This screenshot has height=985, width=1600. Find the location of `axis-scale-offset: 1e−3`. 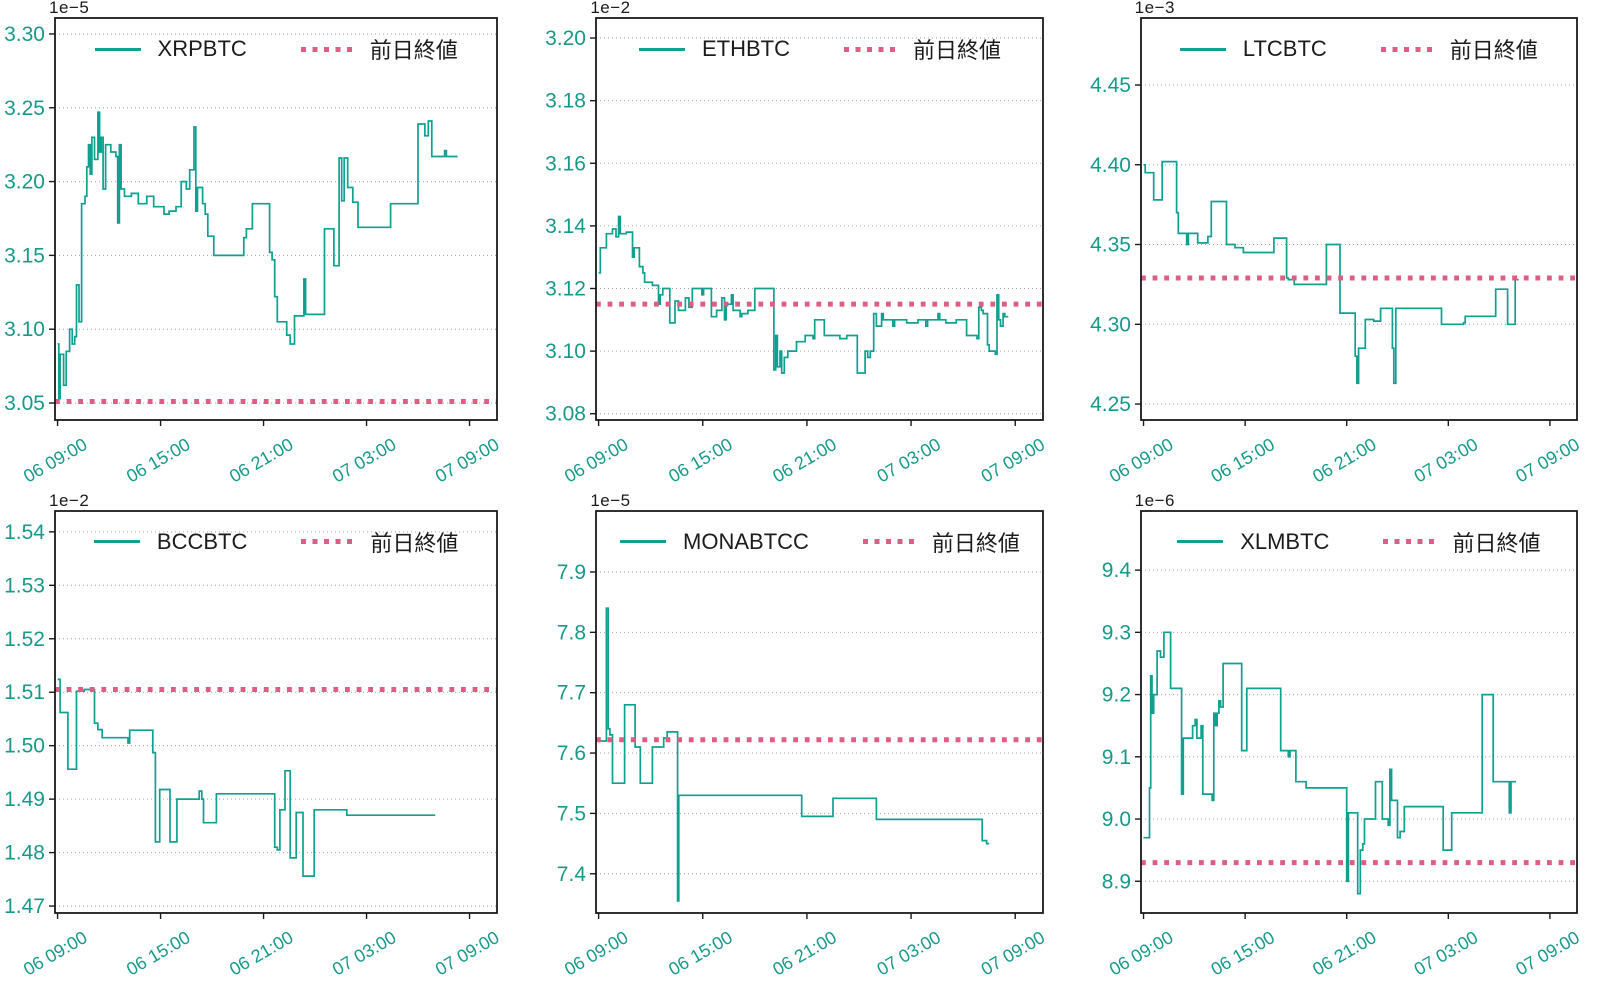

axis-scale-offset: 1e−3 is located at coordinates (1154, 8).